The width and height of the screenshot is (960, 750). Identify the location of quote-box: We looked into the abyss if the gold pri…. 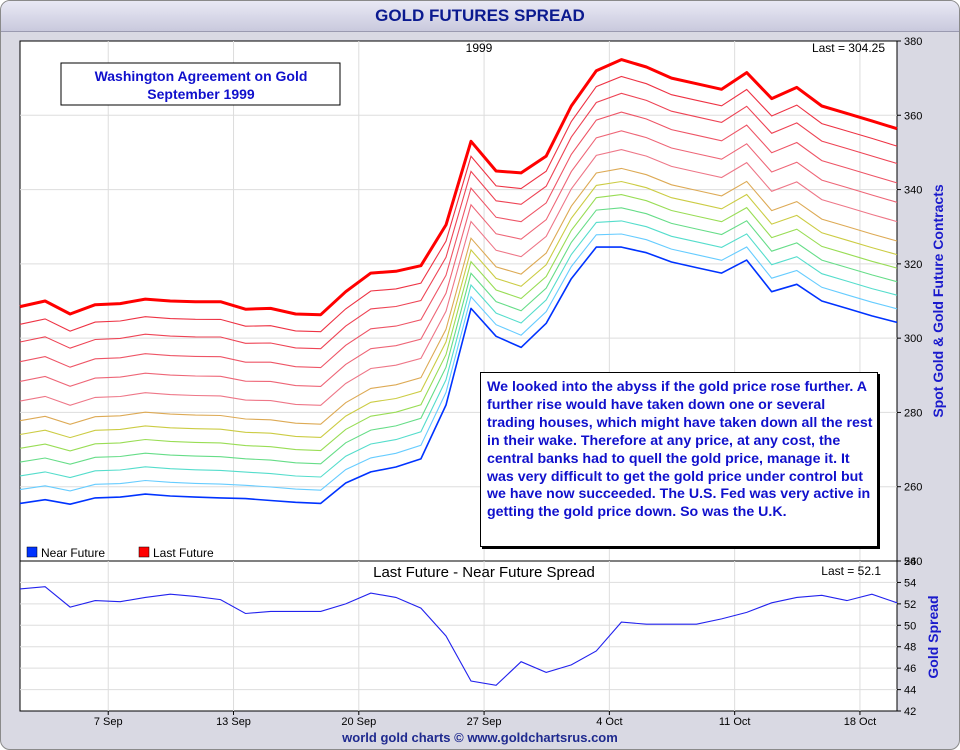
(679, 459).